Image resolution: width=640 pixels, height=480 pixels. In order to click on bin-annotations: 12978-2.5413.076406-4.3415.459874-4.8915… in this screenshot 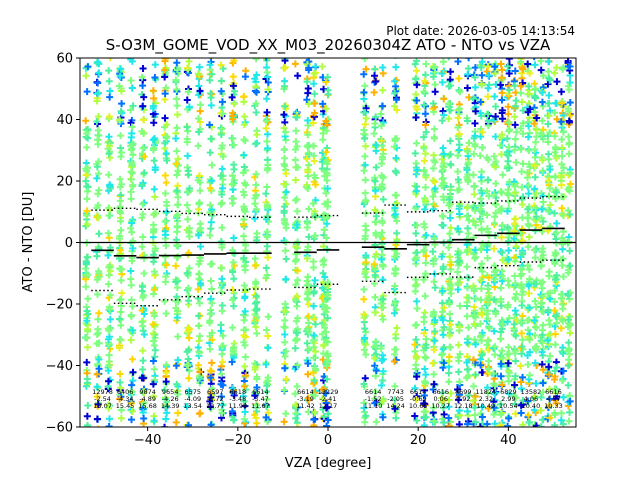, I will do `click(327, 399)`.